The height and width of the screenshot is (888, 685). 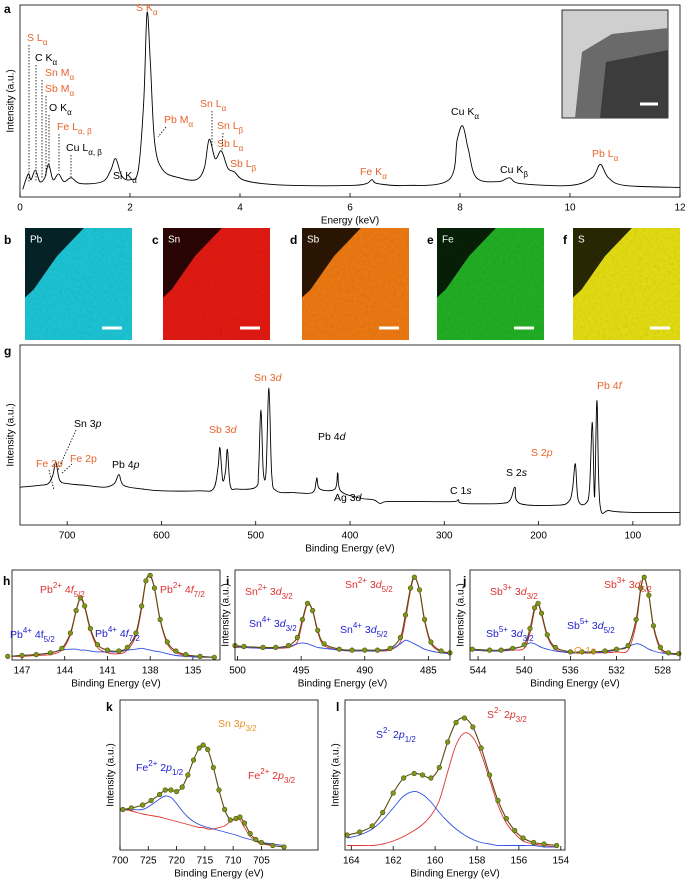 I want to click on panel-label: k, so click(x=109, y=707).